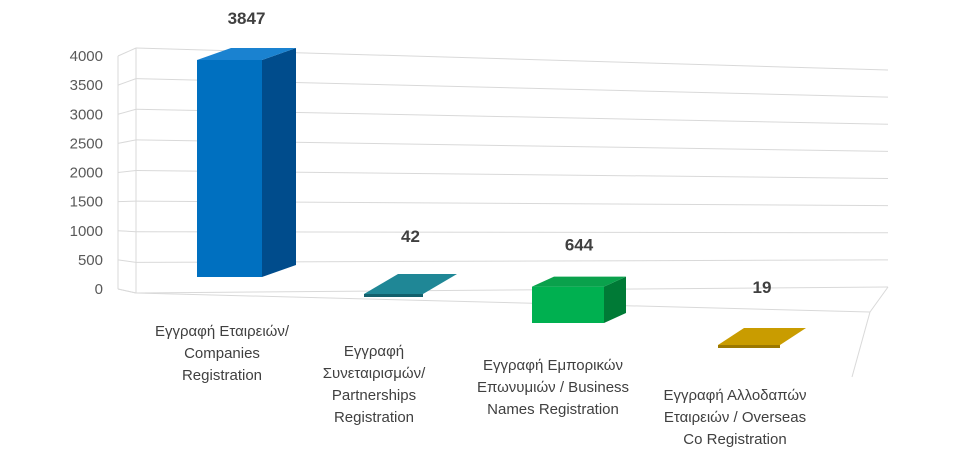  Describe the element at coordinates (86, 143) in the screenshot. I see `y-tick-label: 2500` at that location.